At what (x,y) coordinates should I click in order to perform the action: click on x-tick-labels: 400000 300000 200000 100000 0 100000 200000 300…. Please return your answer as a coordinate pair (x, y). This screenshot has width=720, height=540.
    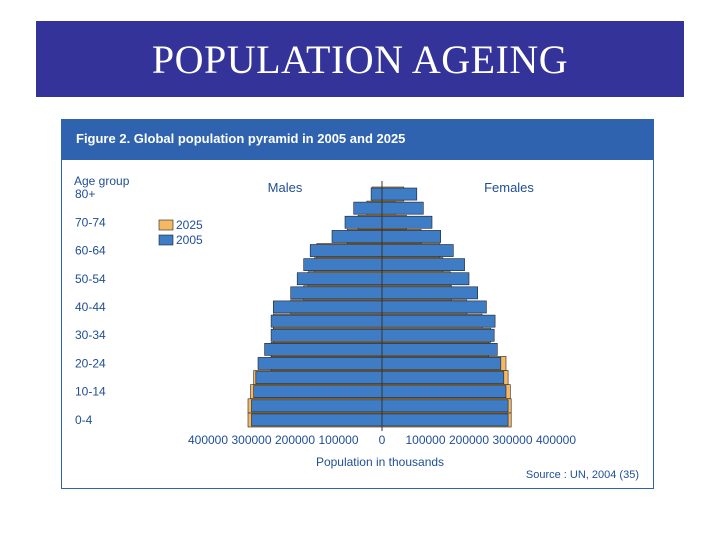
    Looking at the image, I should click on (382, 440).